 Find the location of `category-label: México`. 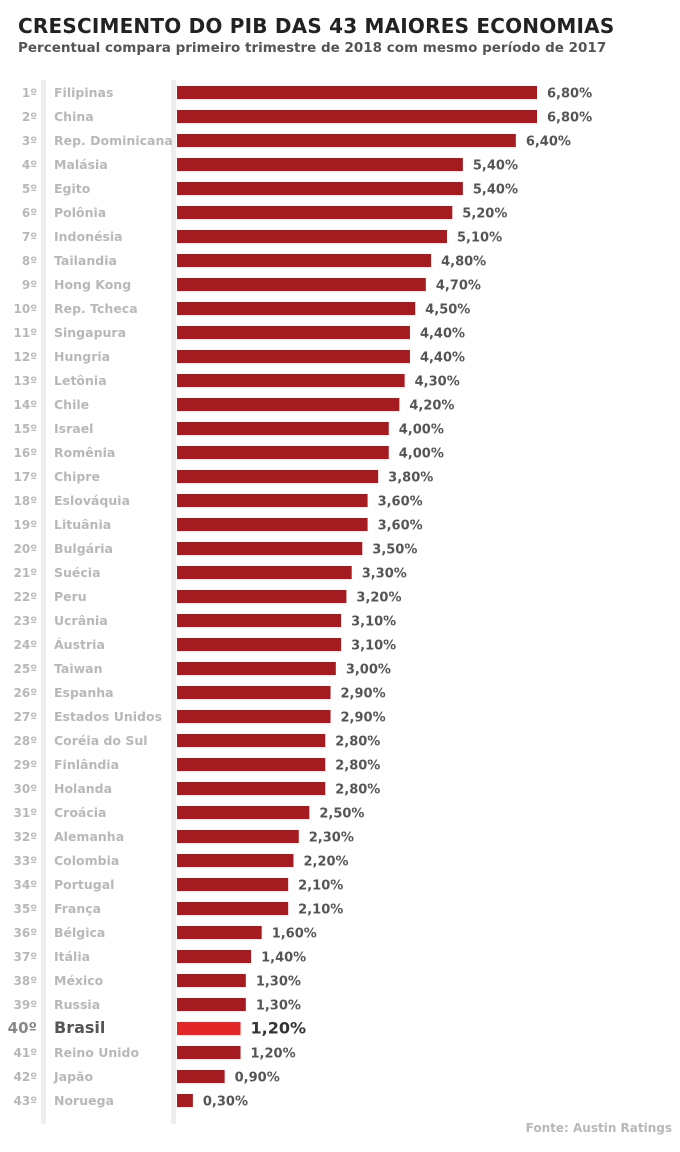

category-label: México is located at coordinates (79, 980).